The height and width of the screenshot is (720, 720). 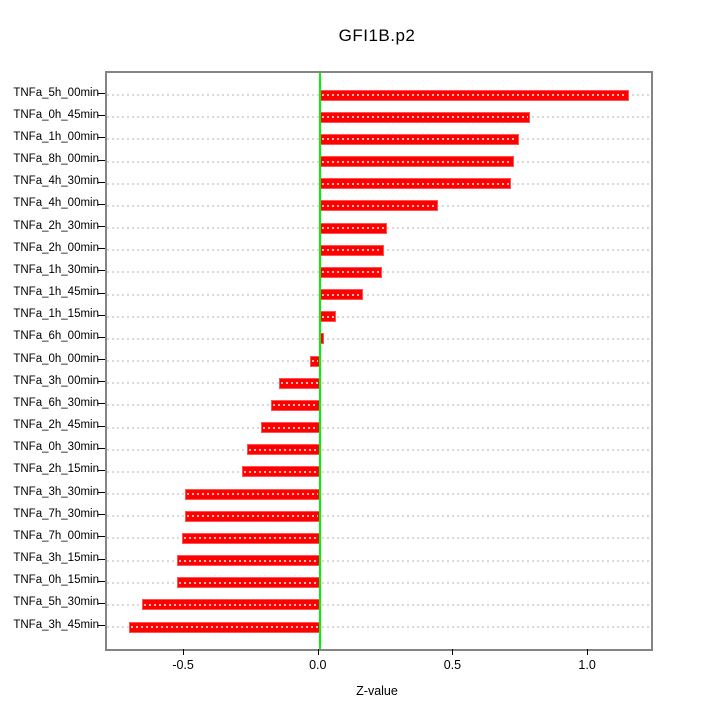 I want to click on y-axis-label: TNFa_6h_00min, so click(x=56, y=336).